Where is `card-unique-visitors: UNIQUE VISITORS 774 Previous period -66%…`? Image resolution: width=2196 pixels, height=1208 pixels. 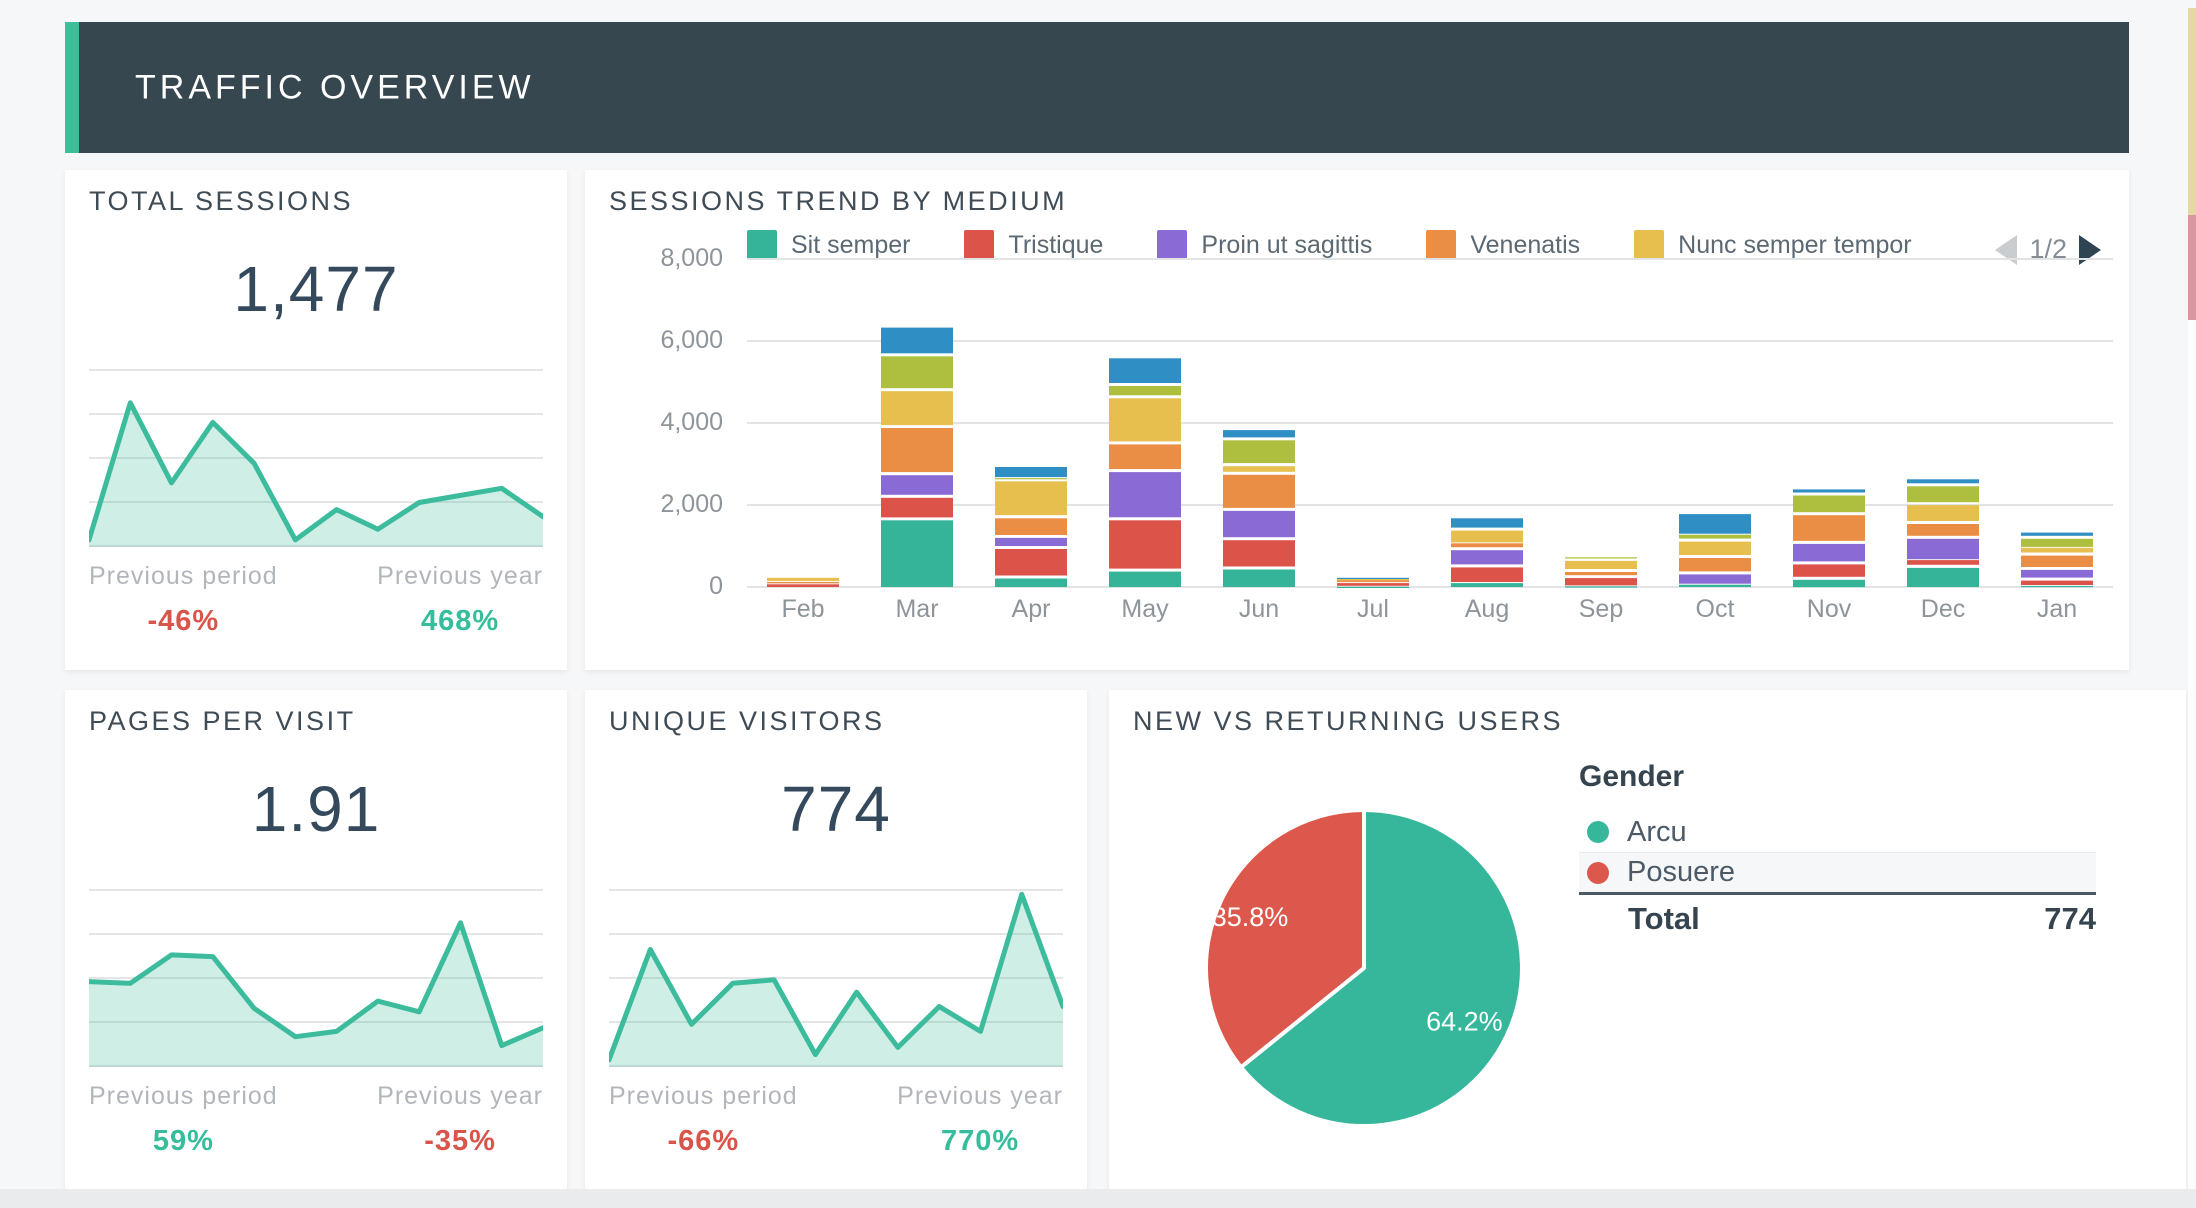
card-unique-visitors: UNIQUE VISITORS 774 Previous period -66%… is located at coordinates (836, 940).